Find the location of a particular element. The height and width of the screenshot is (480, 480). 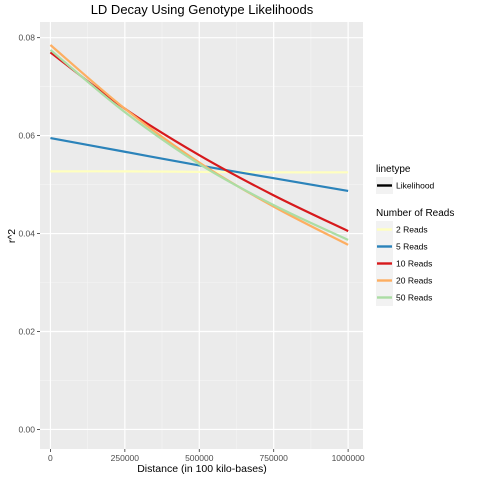

x-axis-title: Distance (in 100 kilo-bases) is located at coordinates (202, 469).